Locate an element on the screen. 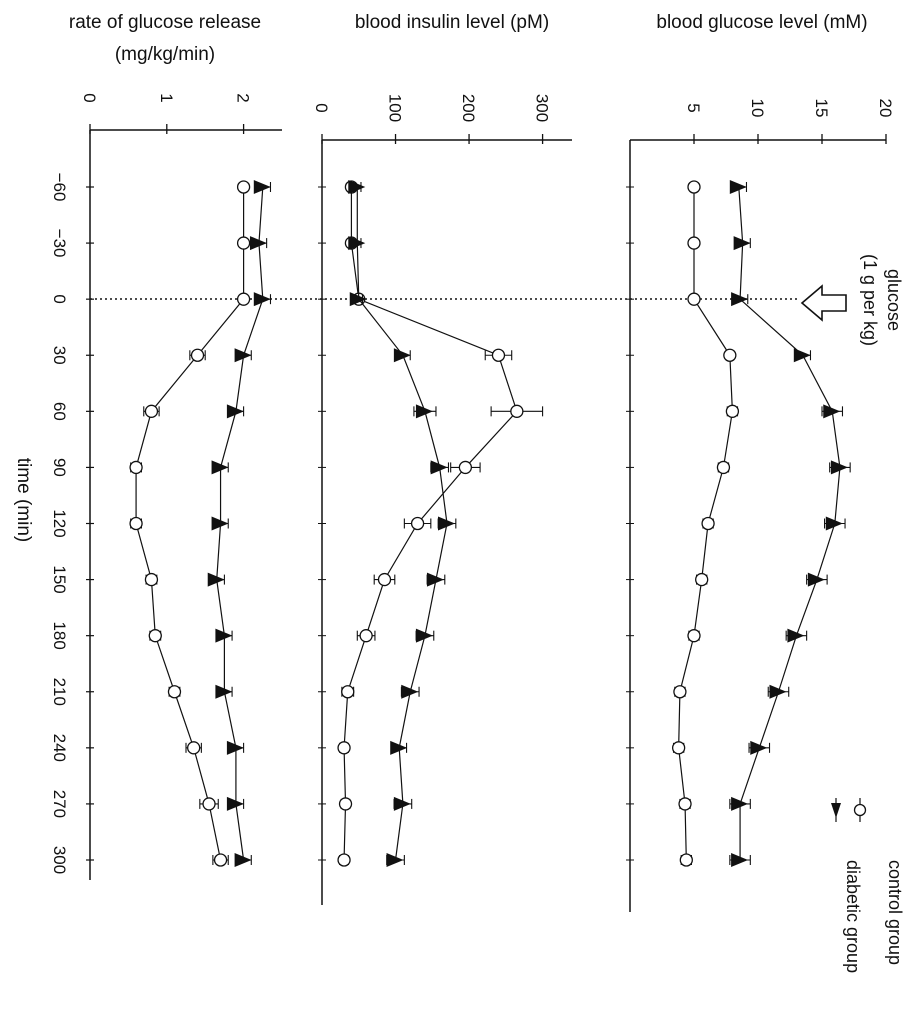 The width and height of the screenshot is (924, 1024). legend-control-label: control group is located at coordinates (895, 912).